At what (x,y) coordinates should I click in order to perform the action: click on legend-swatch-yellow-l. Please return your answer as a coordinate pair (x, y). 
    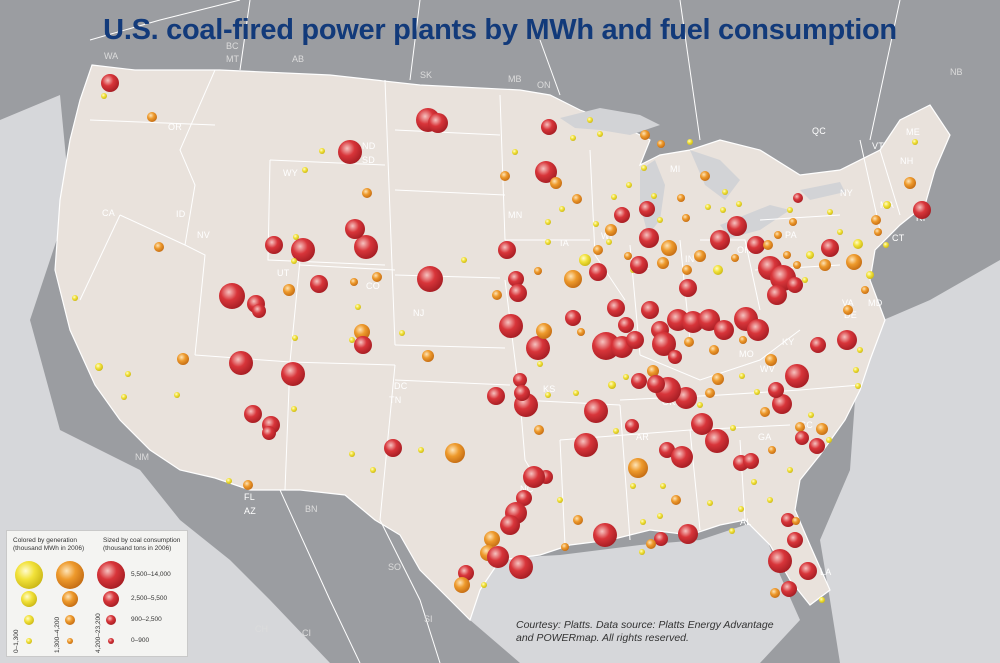
    Looking at the image, I should click on (29, 599).